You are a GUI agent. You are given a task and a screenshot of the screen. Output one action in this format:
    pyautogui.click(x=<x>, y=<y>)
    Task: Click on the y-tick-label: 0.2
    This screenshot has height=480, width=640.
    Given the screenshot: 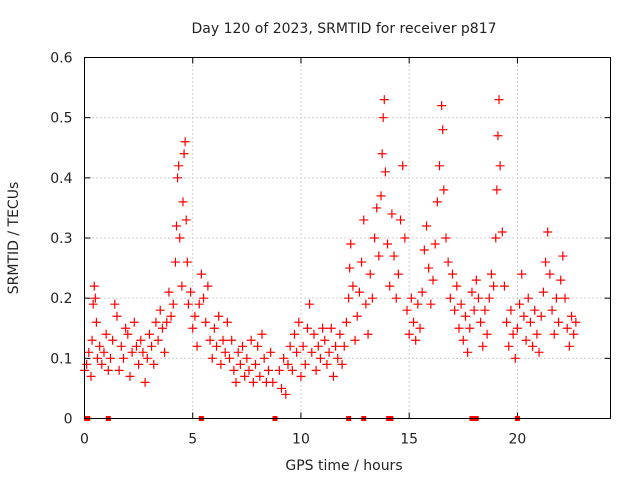 What is the action you would take?
    pyautogui.click(x=61, y=299)
    